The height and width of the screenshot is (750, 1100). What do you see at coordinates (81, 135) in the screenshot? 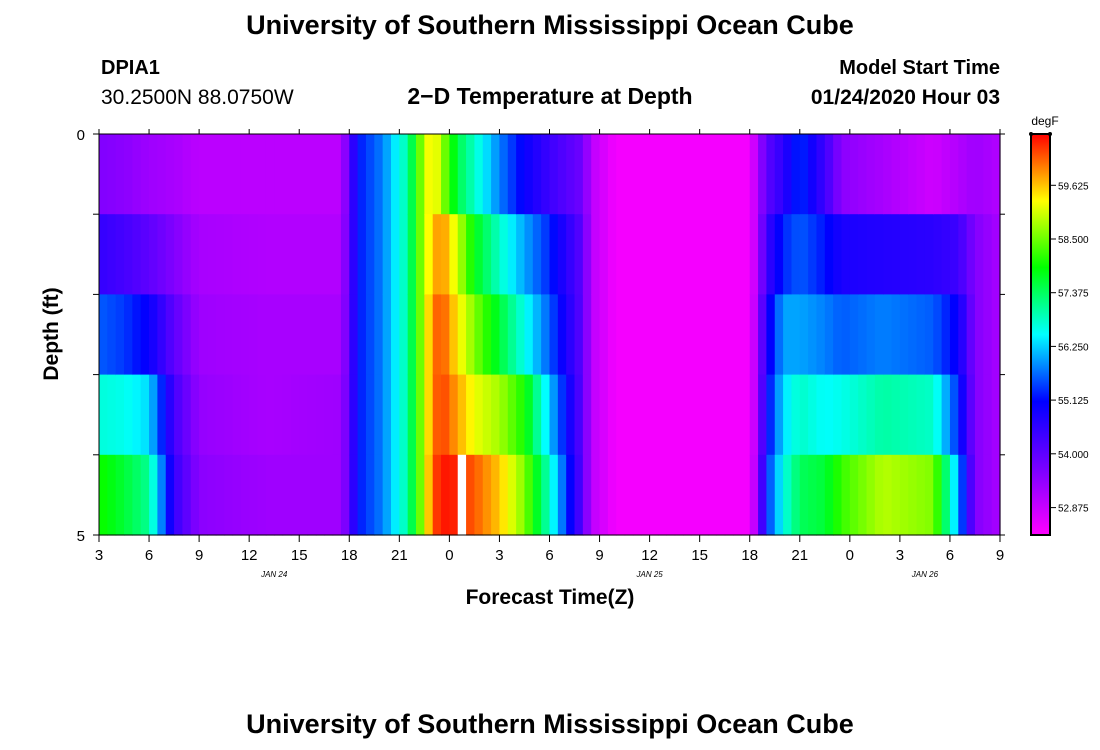
I see `y-tick-label: 0` at bounding box center [81, 135].